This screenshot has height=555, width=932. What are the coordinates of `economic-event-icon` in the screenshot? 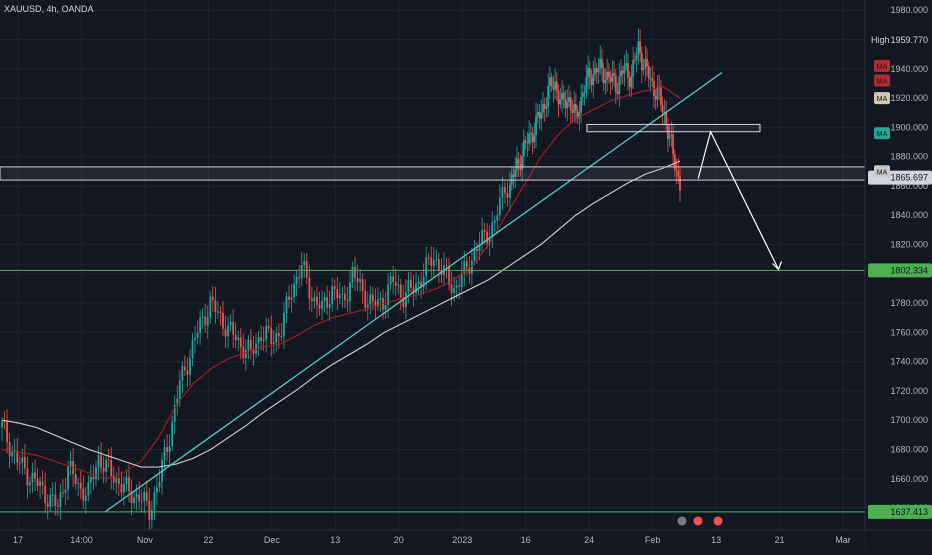 It's located at (682, 521).